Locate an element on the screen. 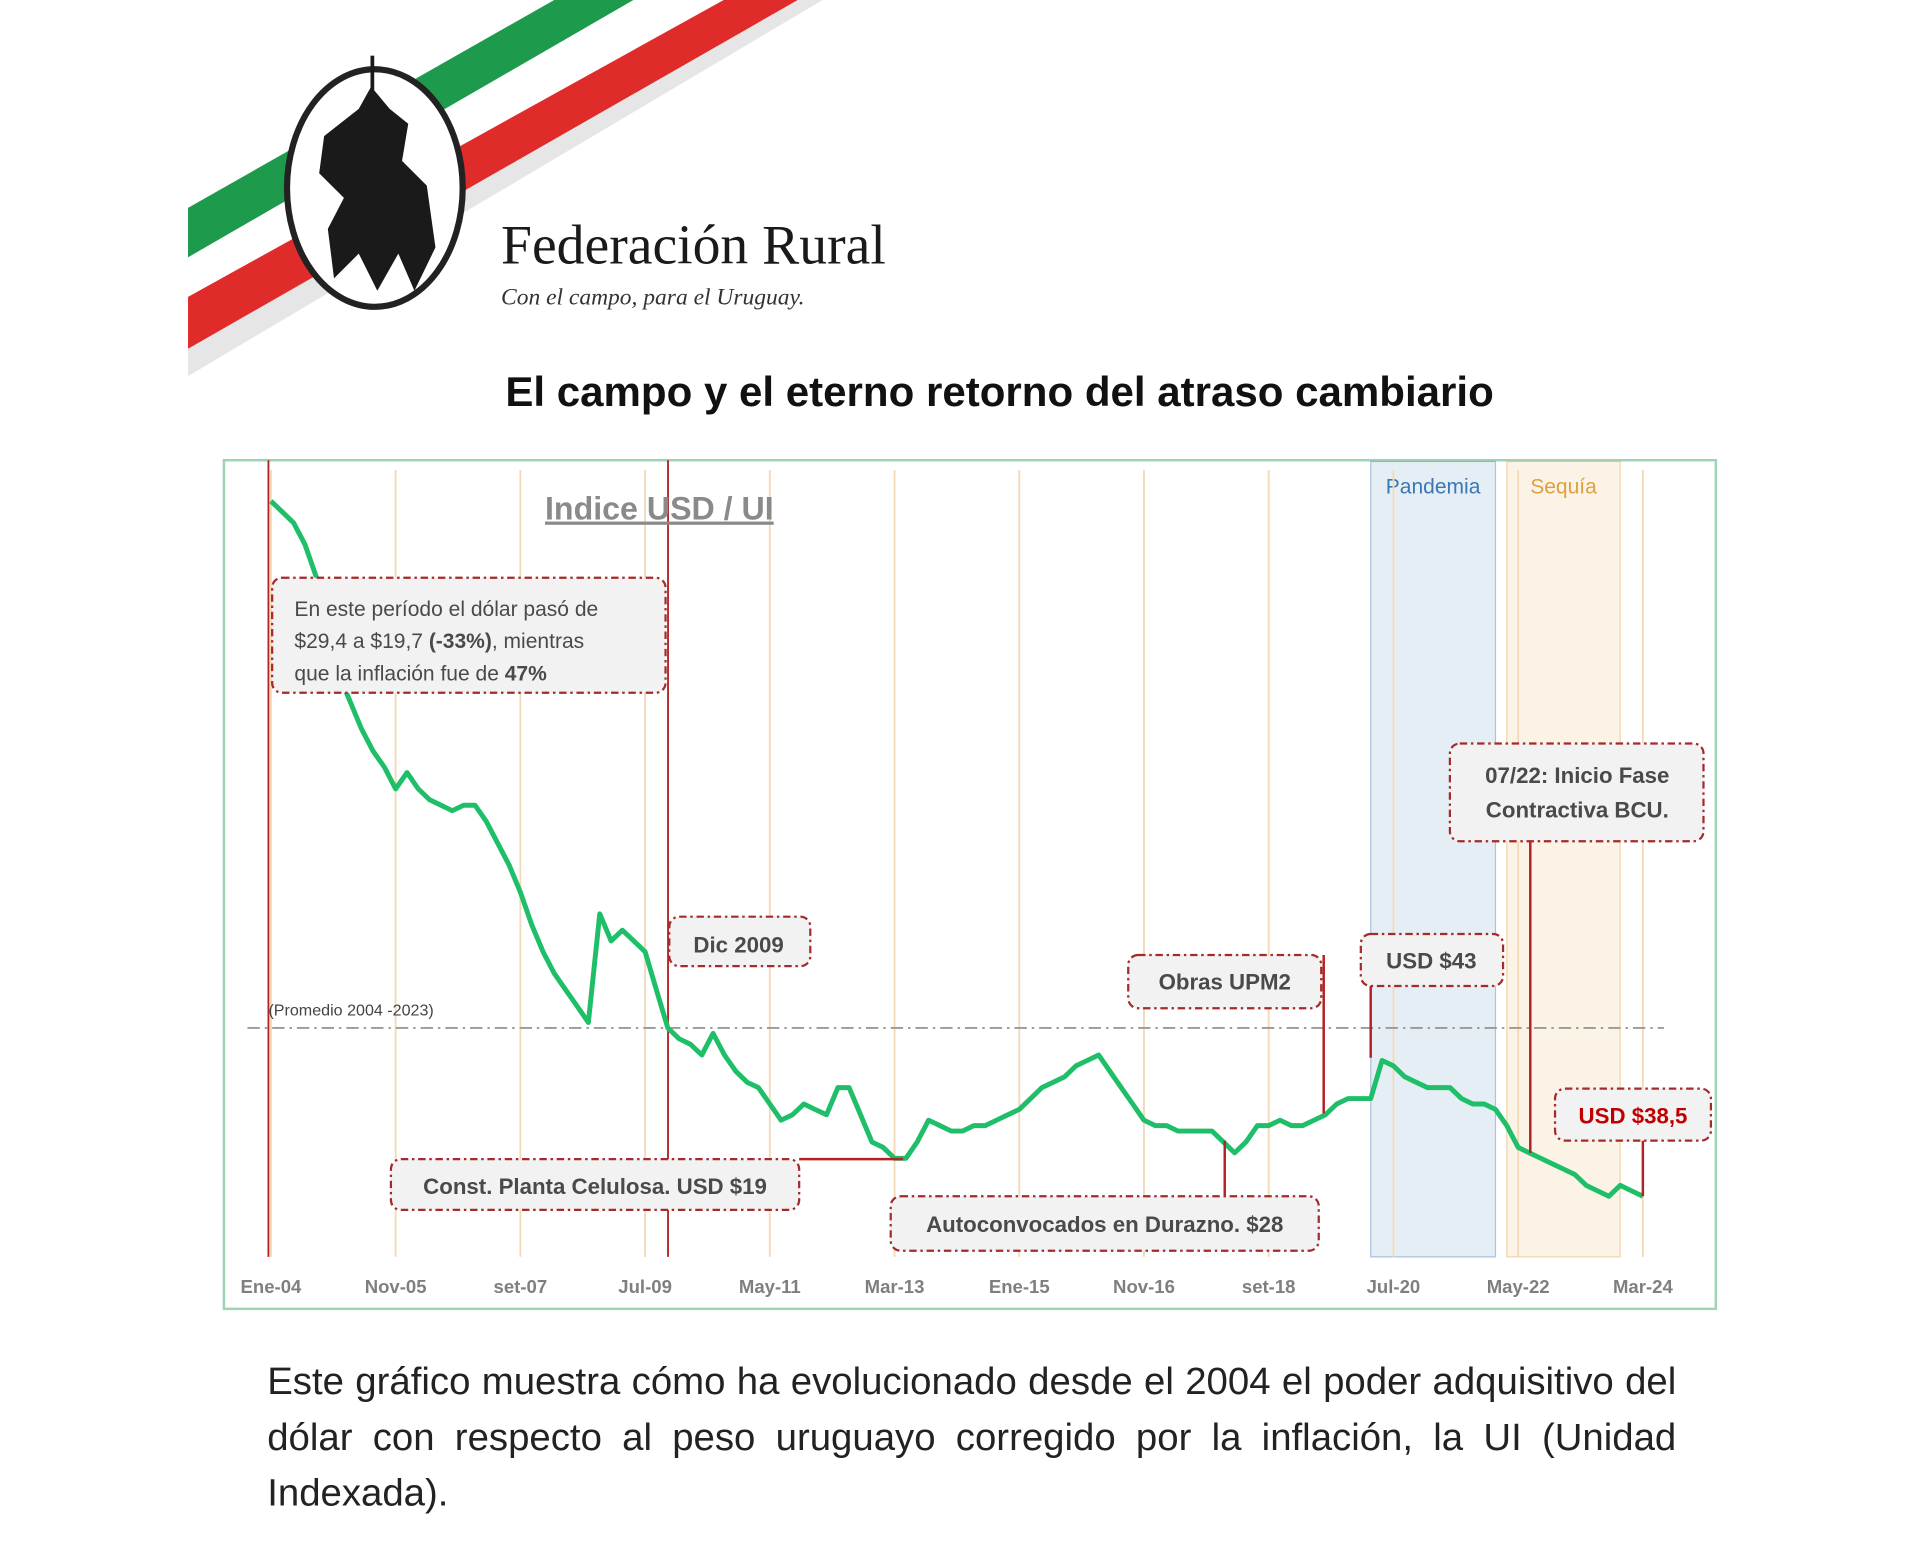 The image size is (1920, 1548). annotation-text: Obras UPM2 is located at coordinates (1225, 982).